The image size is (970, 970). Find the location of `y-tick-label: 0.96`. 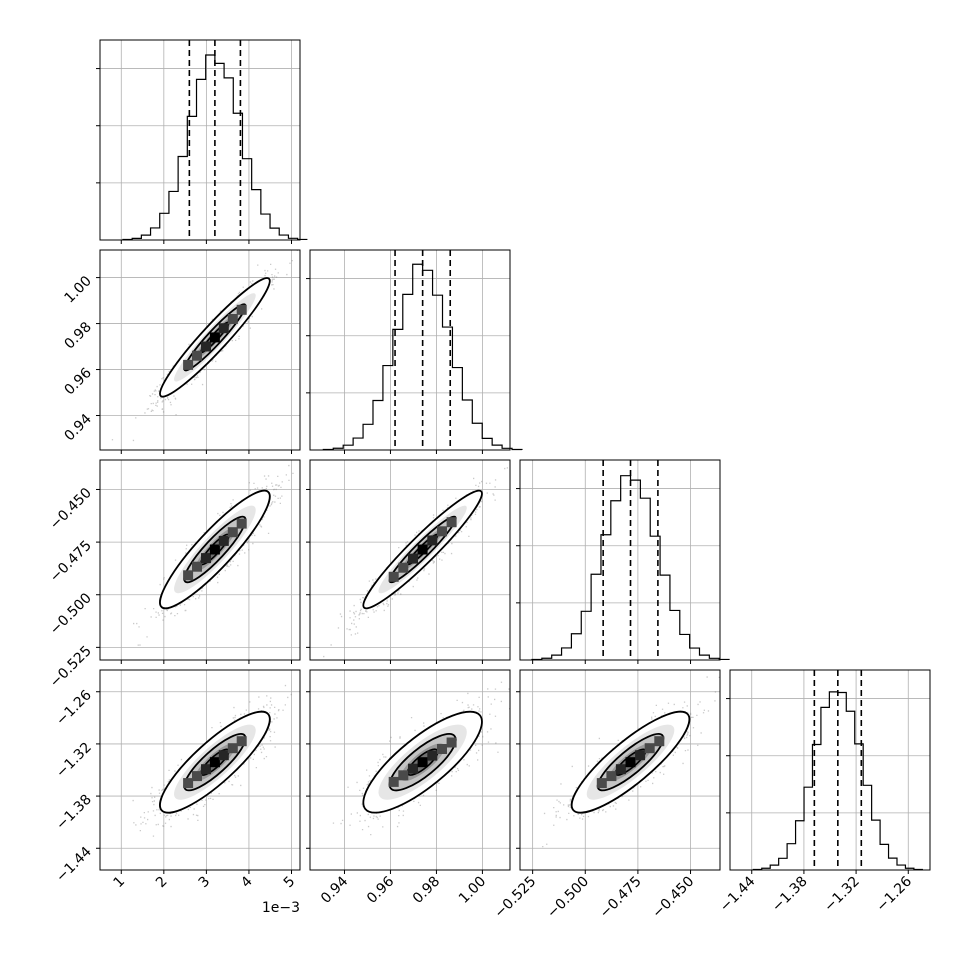

y-tick-label: 0.96 is located at coordinates (77, 381).